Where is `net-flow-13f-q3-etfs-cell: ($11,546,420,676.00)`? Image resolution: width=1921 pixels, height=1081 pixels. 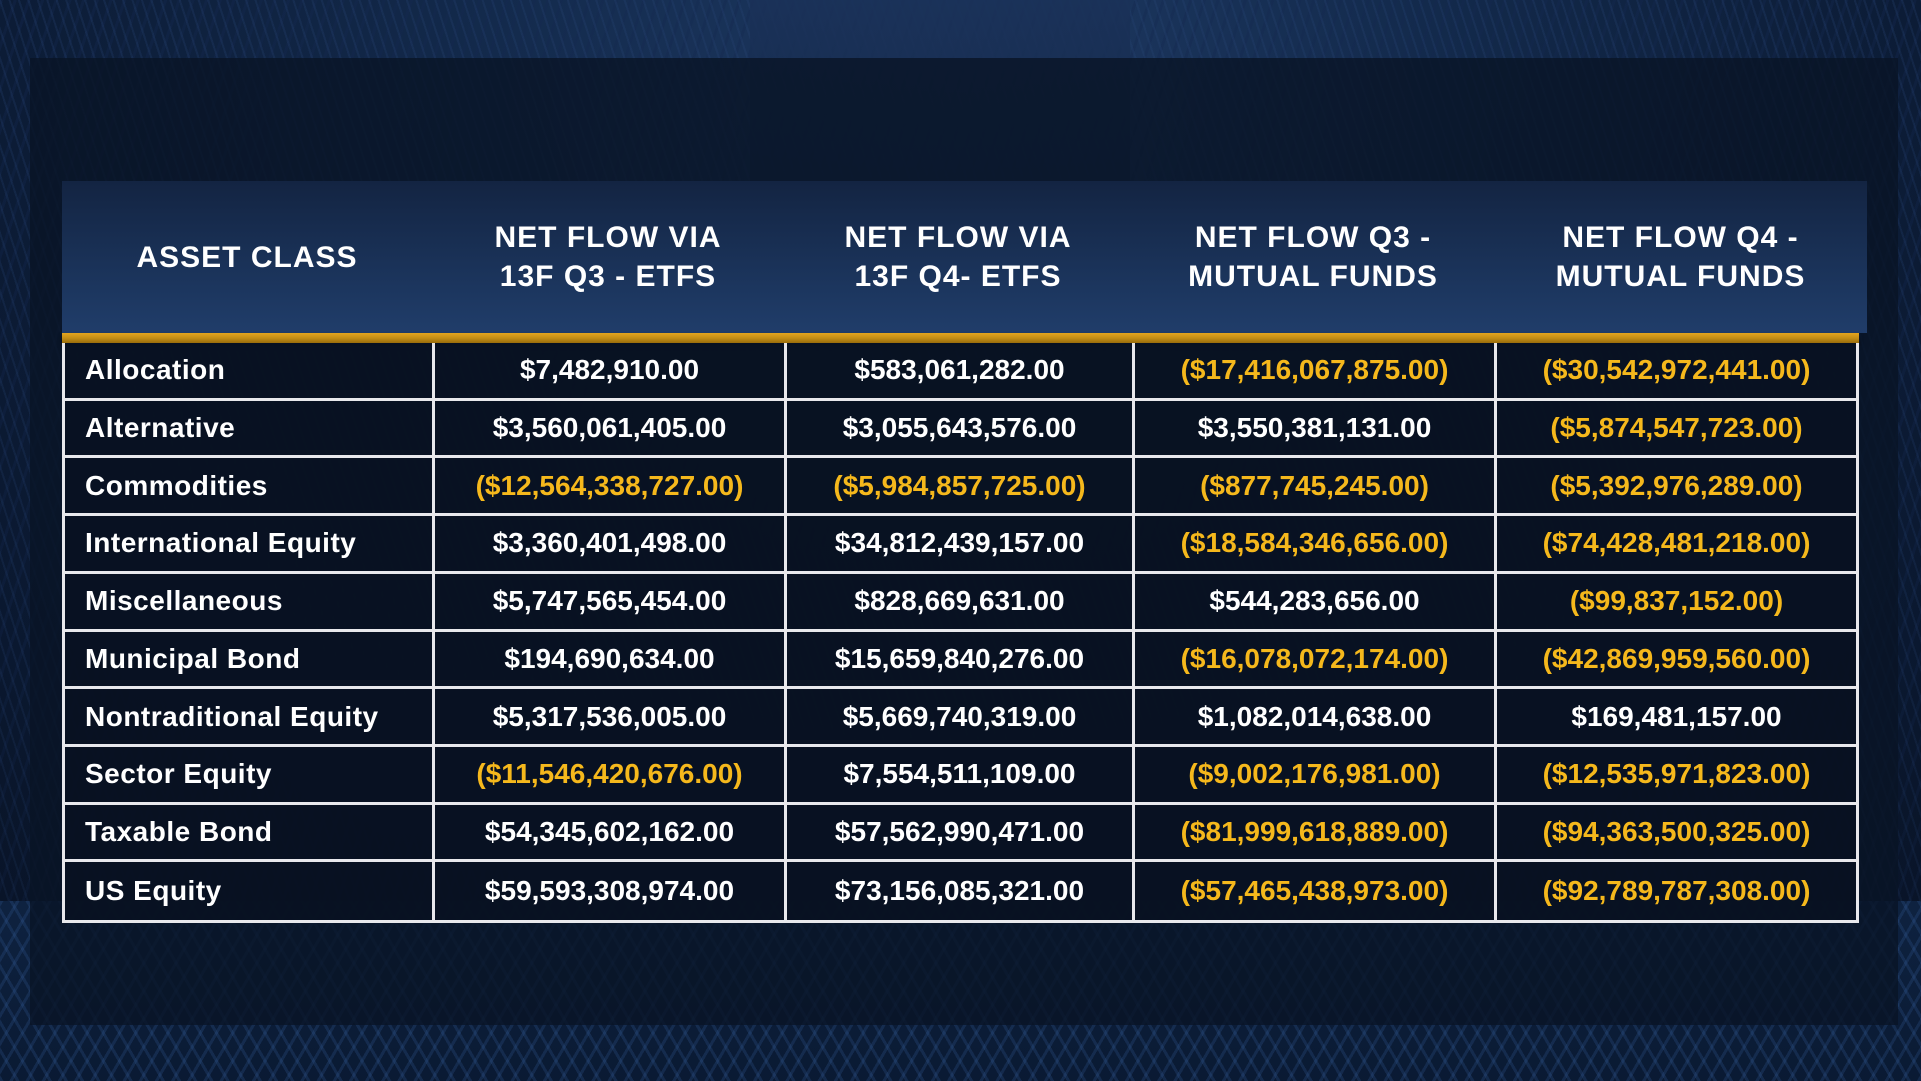 net-flow-13f-q3-etfs-cell: ($11,546,420,676.00) is located at coordinates (611, 775).